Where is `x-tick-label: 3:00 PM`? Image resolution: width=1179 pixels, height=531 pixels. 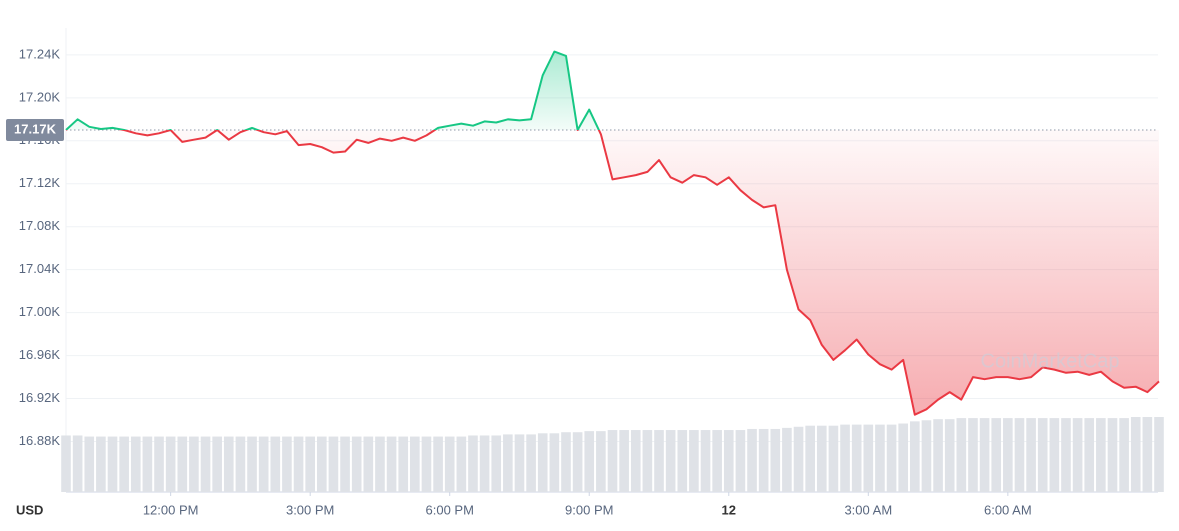
x-tick-label: 3:00 PM is located at coordinates (310, 509).